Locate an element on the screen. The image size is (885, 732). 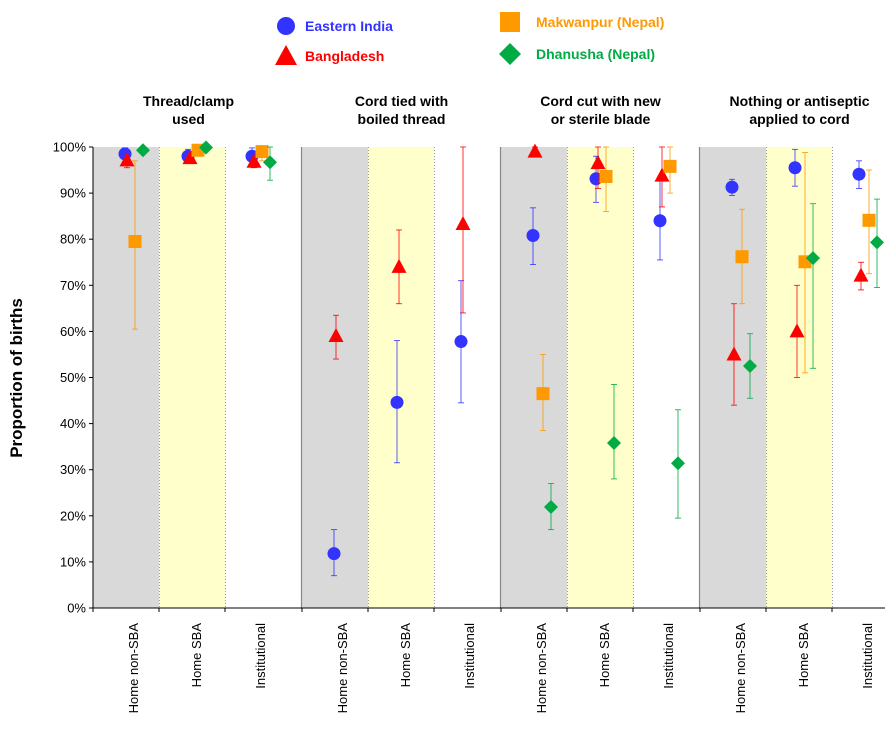
y-tick-label: 60% is located at coordinates (73, 331).